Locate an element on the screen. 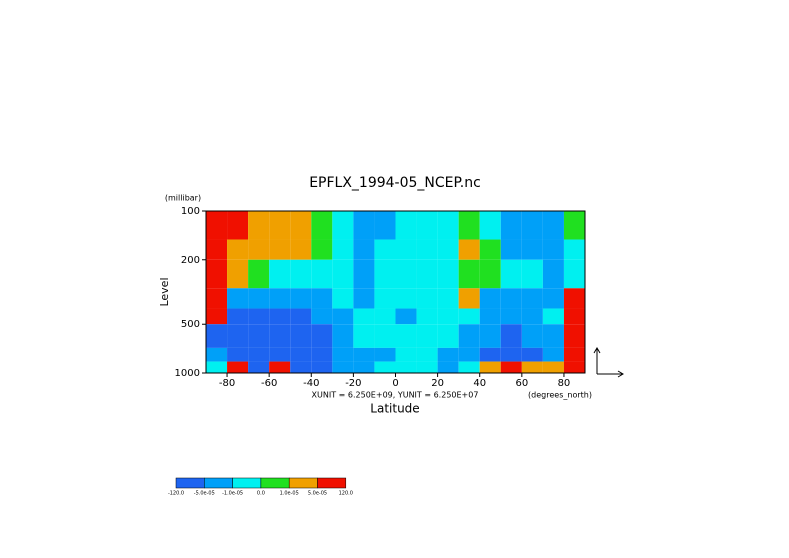  chart-title: EPFLX_1994-05_NCEP.nc is located at coordinates (395, 183).